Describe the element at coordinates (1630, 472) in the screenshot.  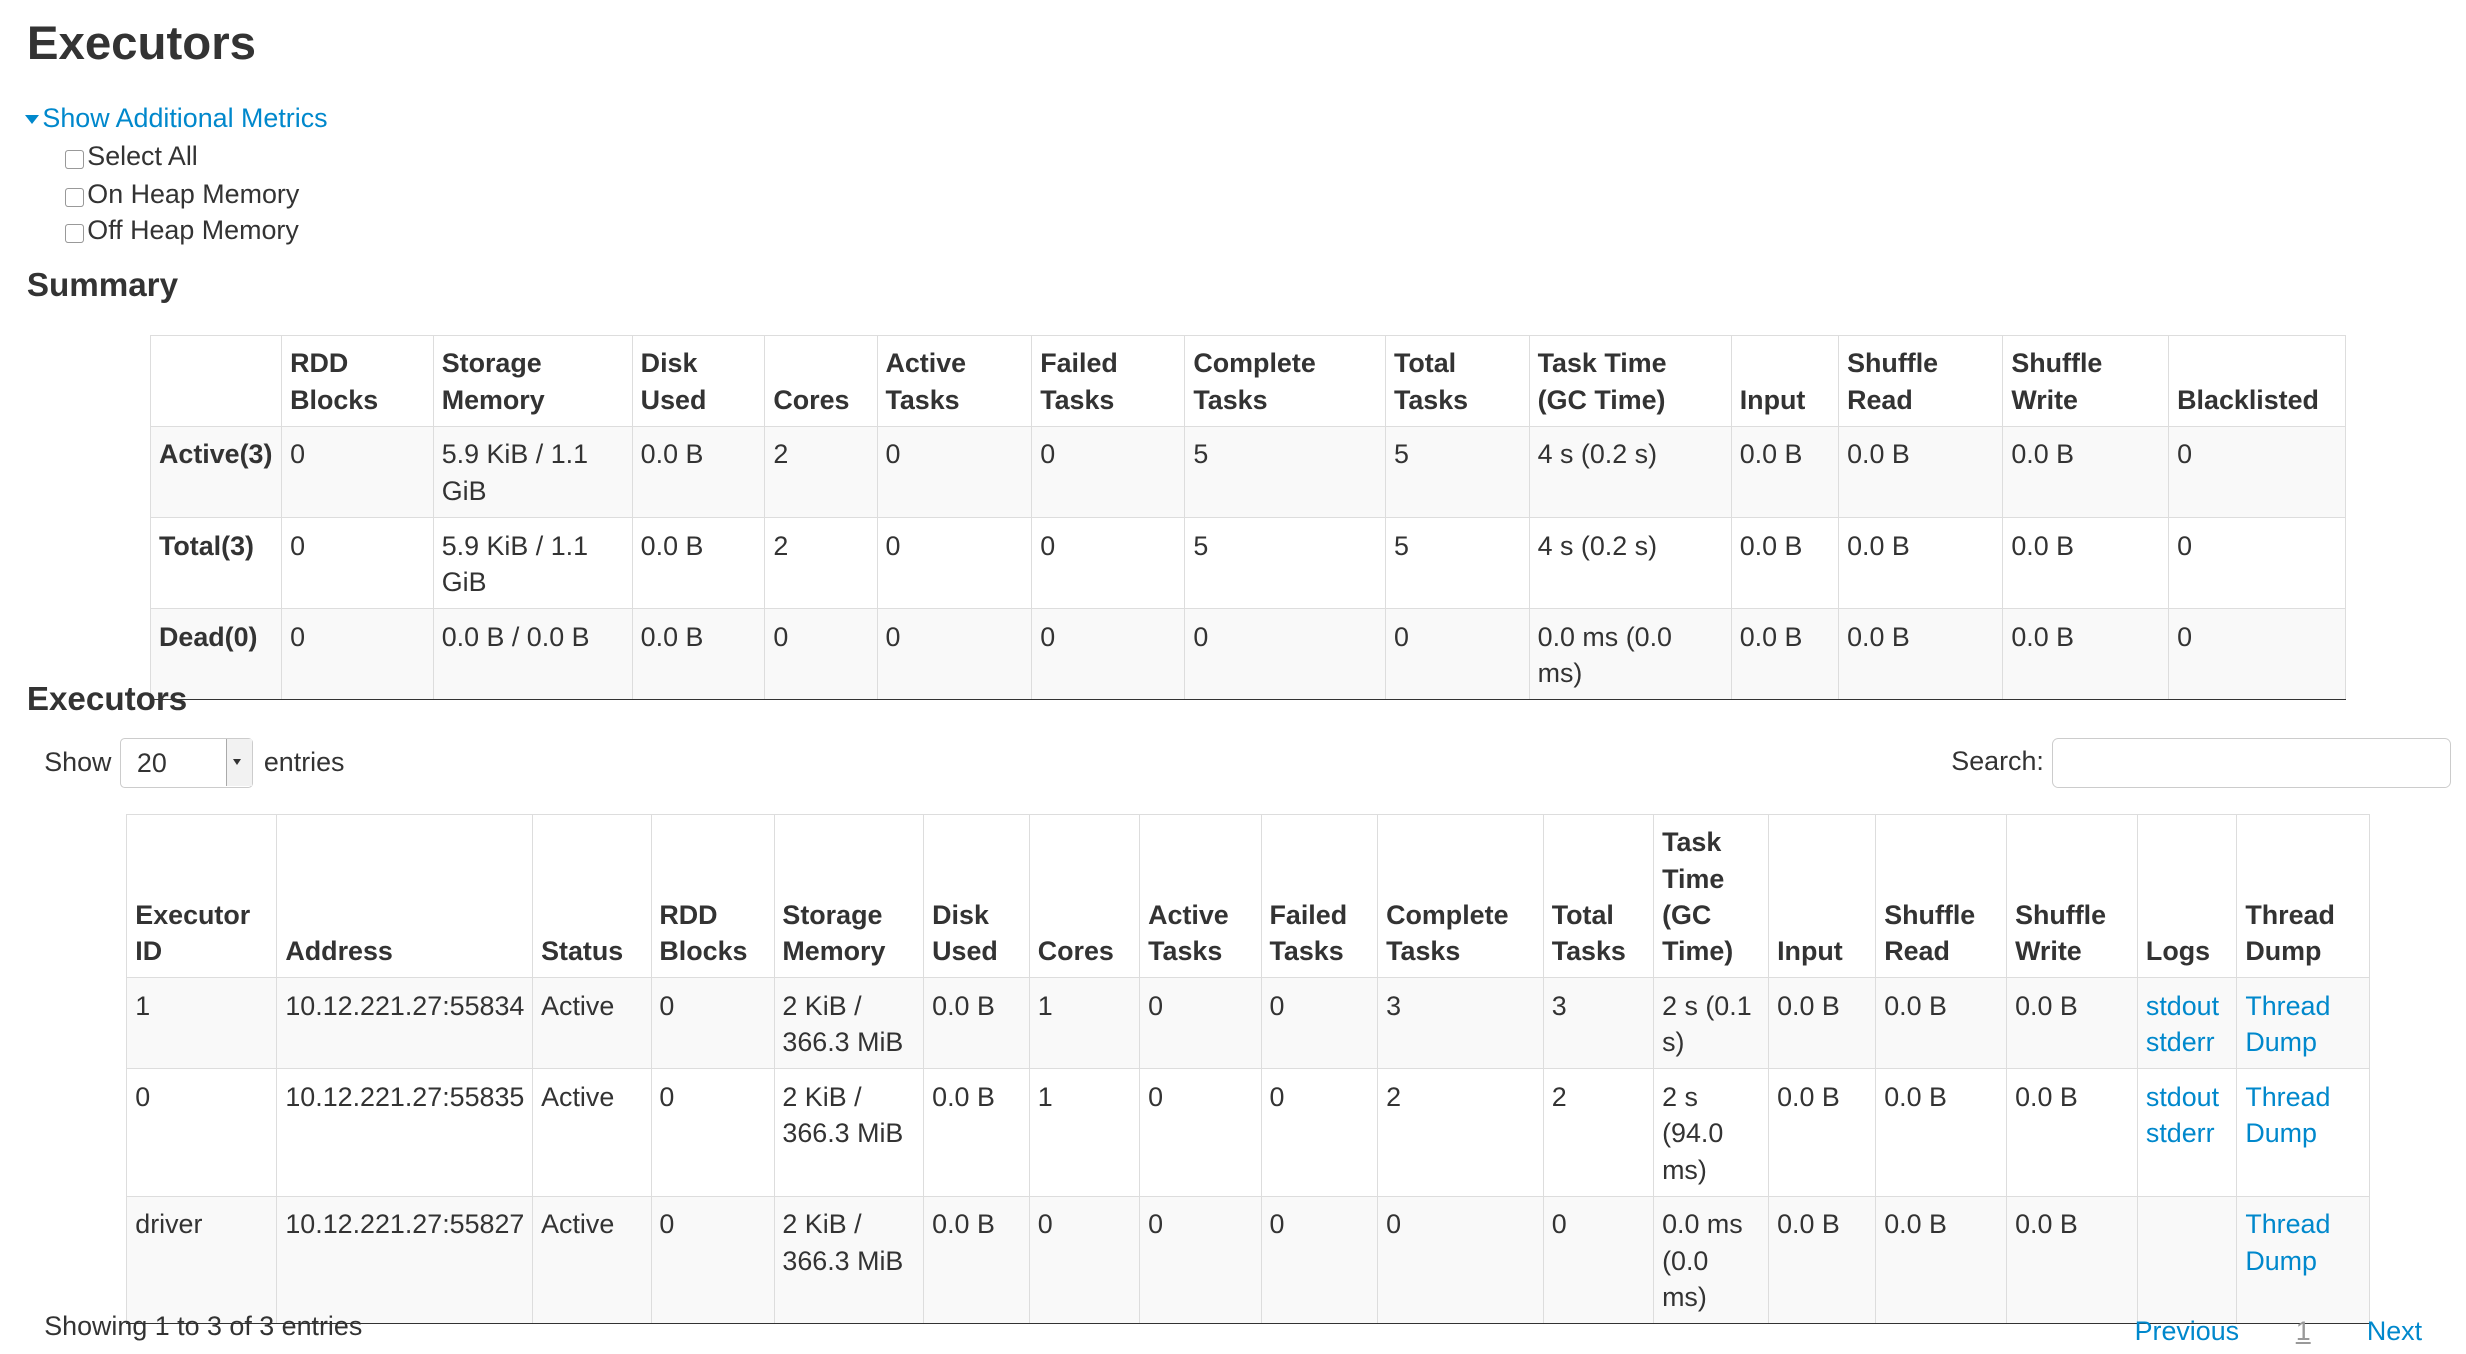
I see `summary-cell: 4 s (0.2 s)` at that location.